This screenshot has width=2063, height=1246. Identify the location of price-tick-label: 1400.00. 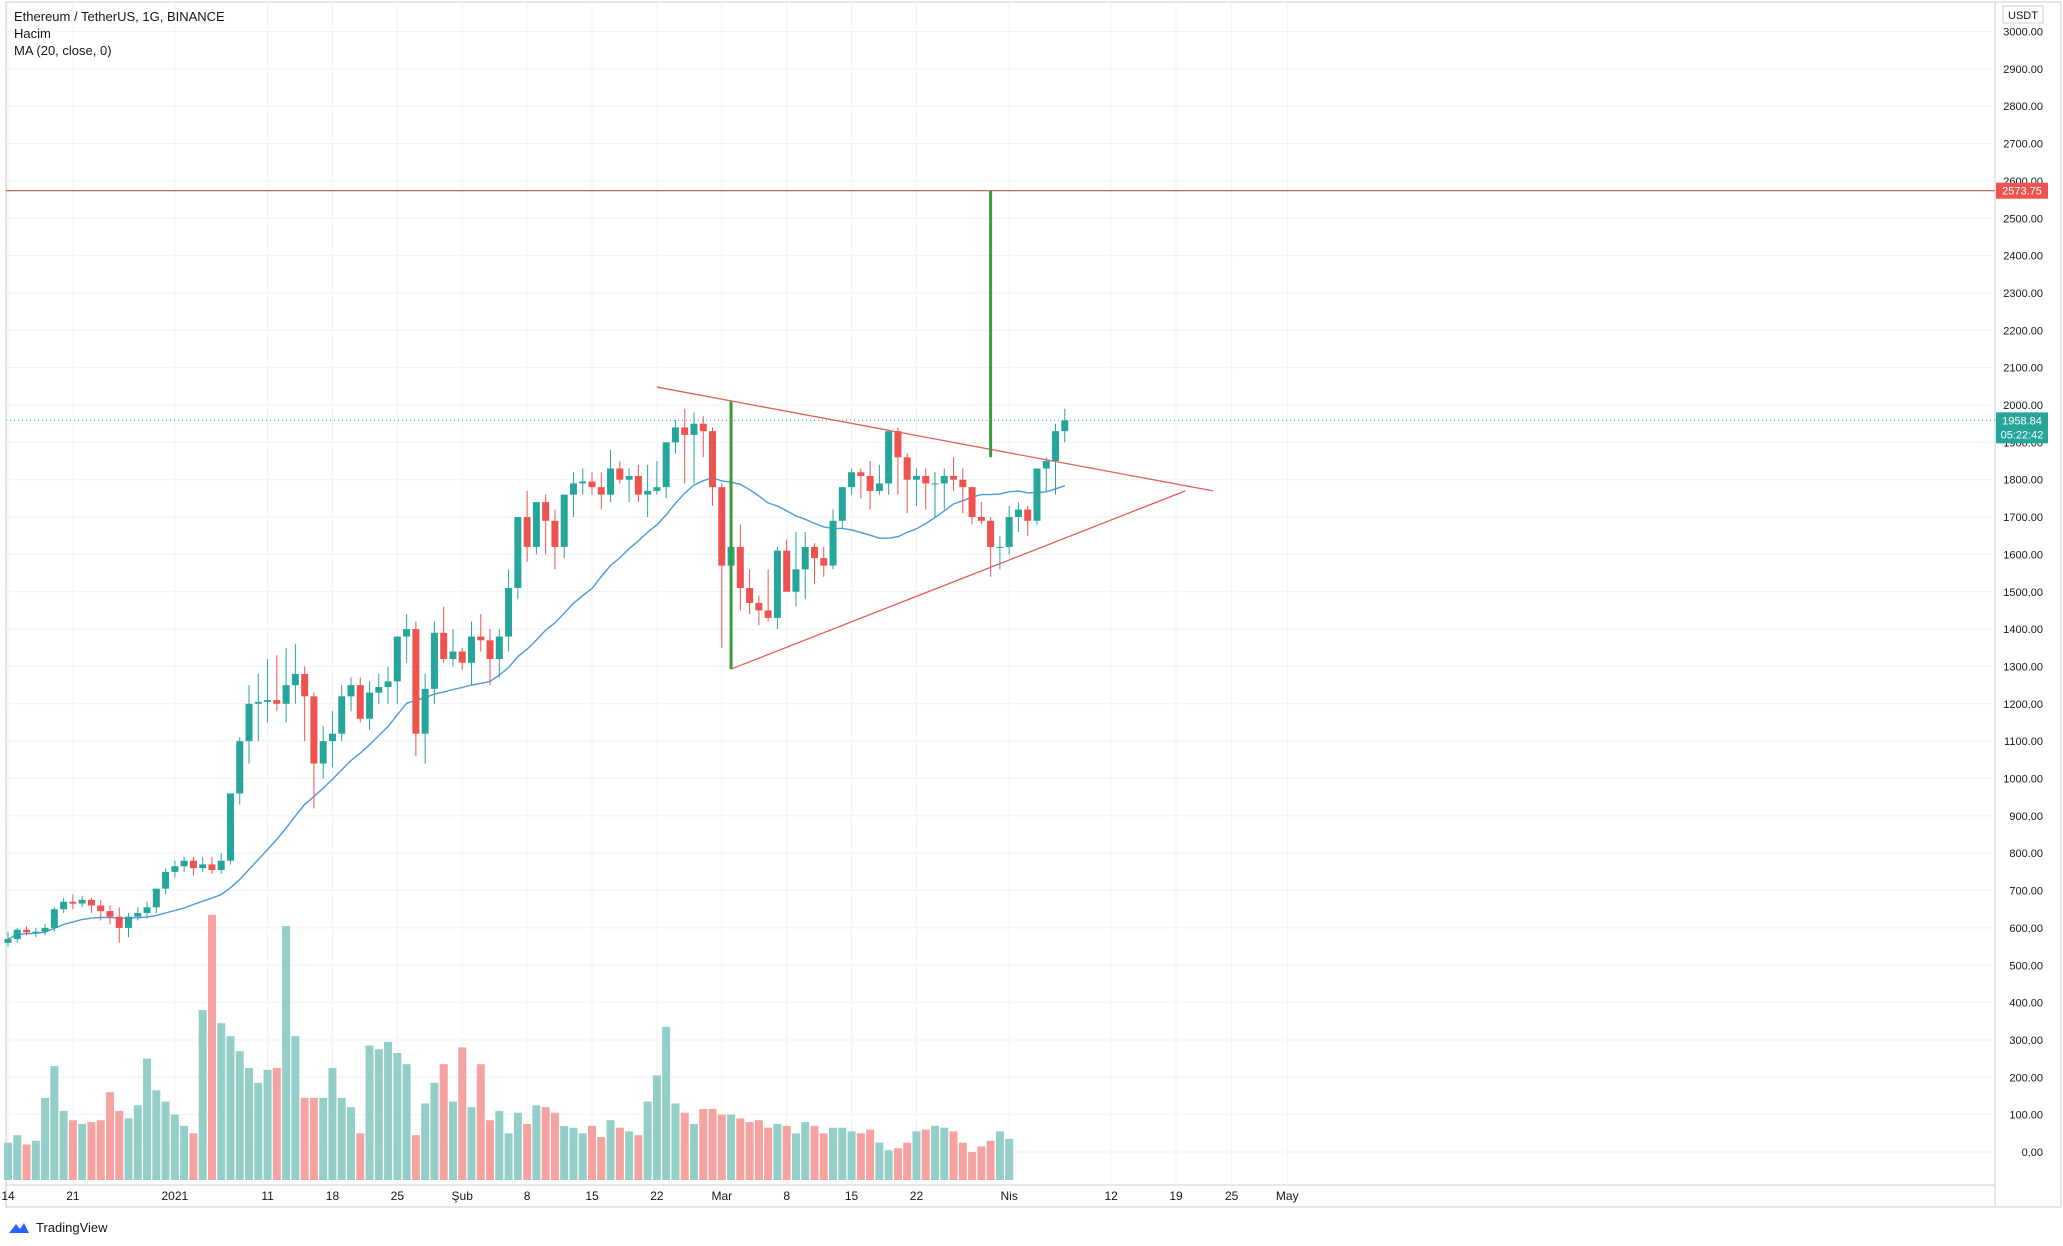
(2023, 630).